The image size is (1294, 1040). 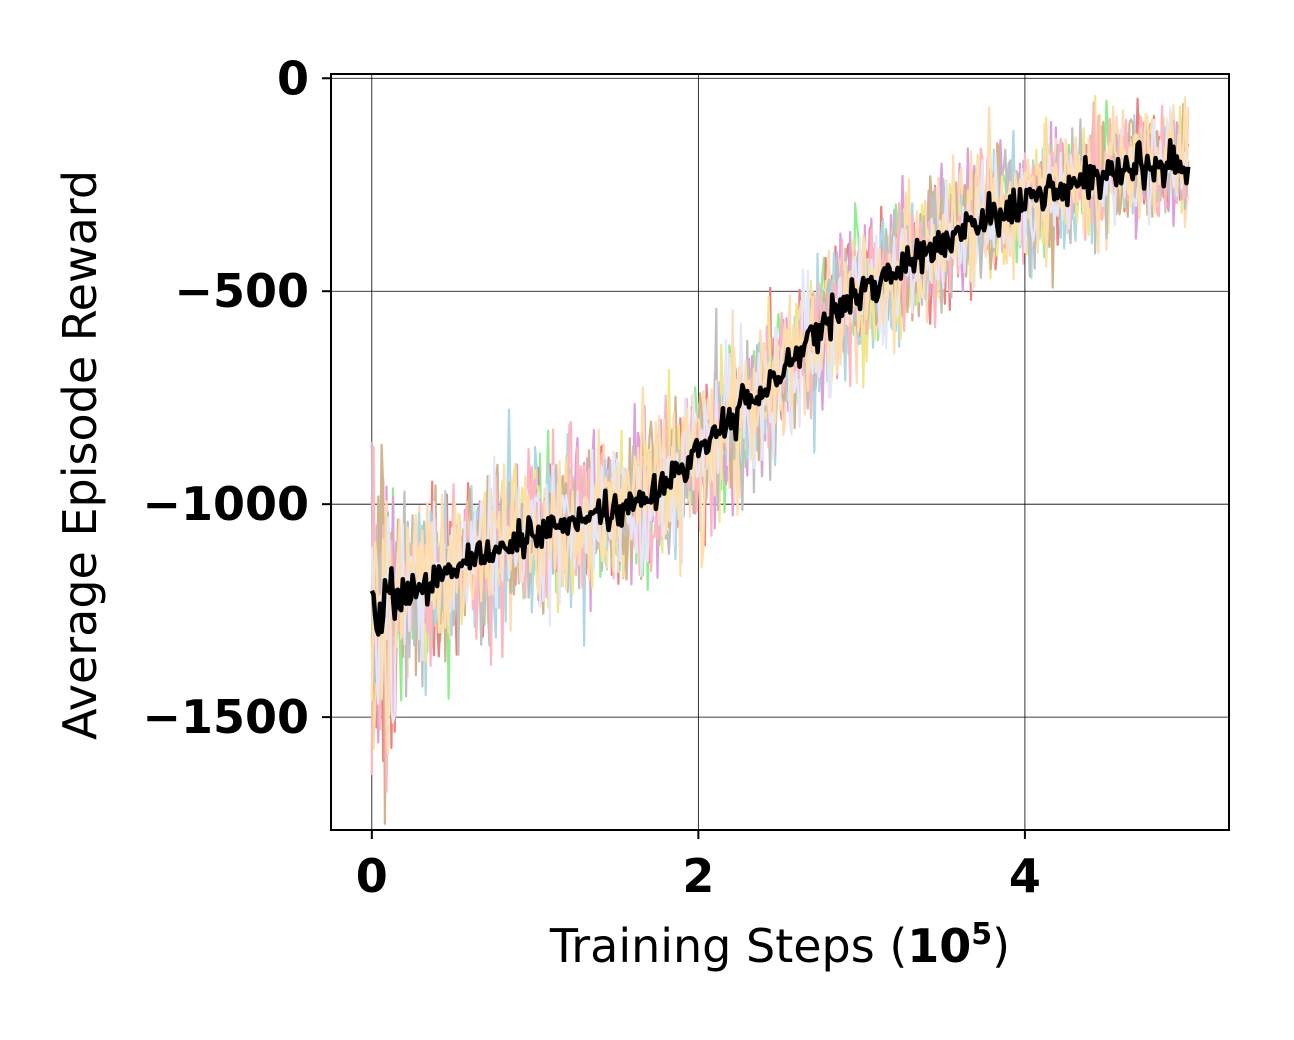 I want to click on x-axis-label-suffix: ), so click(x=1001, y=946).